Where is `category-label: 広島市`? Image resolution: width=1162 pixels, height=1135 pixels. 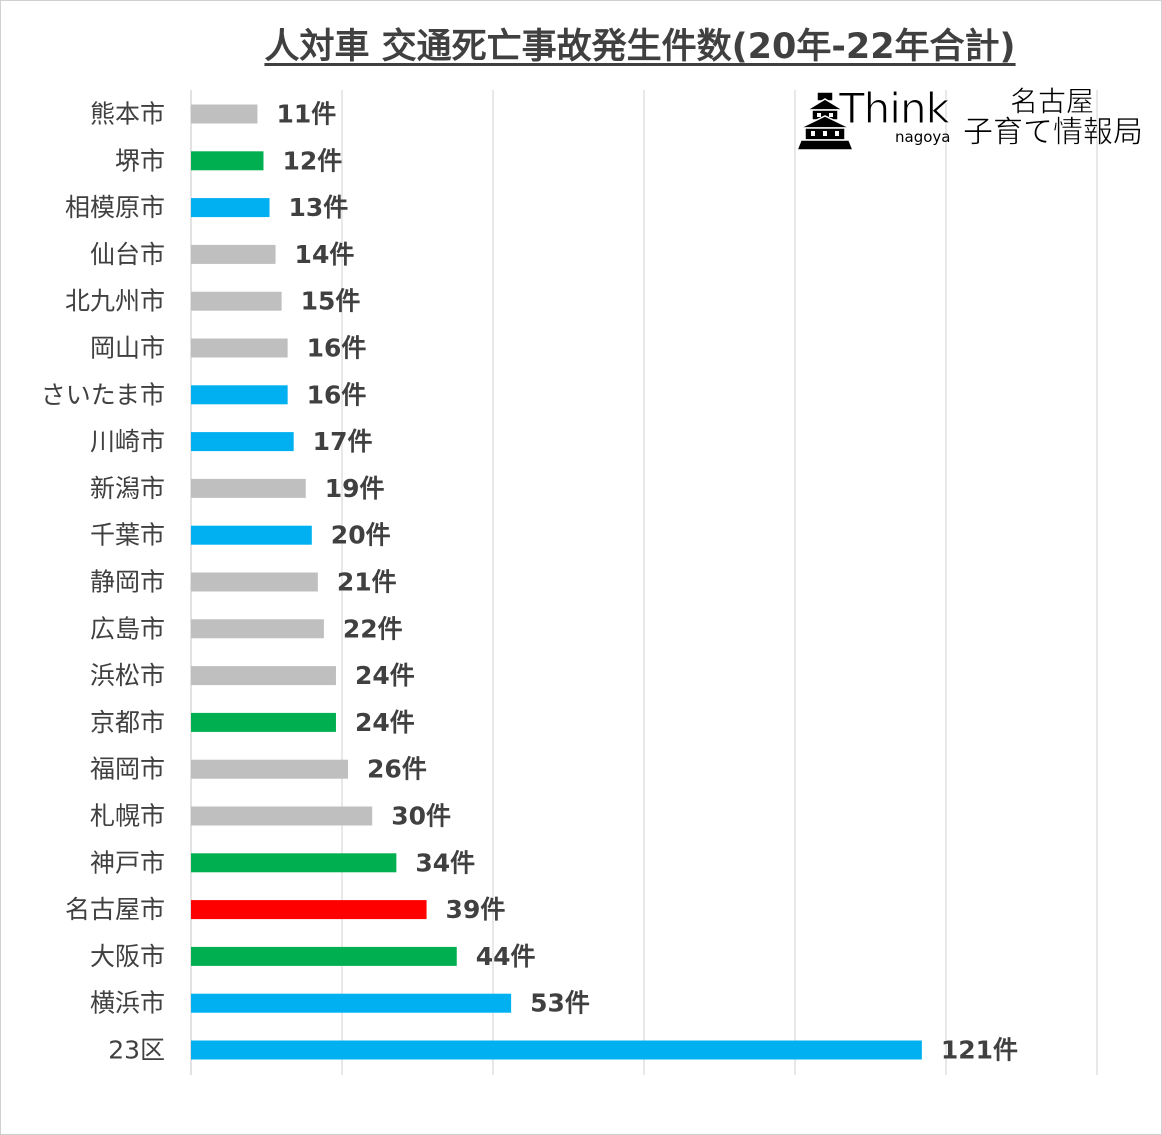
category-label: 広島市 is located at coordinates (127, 628).